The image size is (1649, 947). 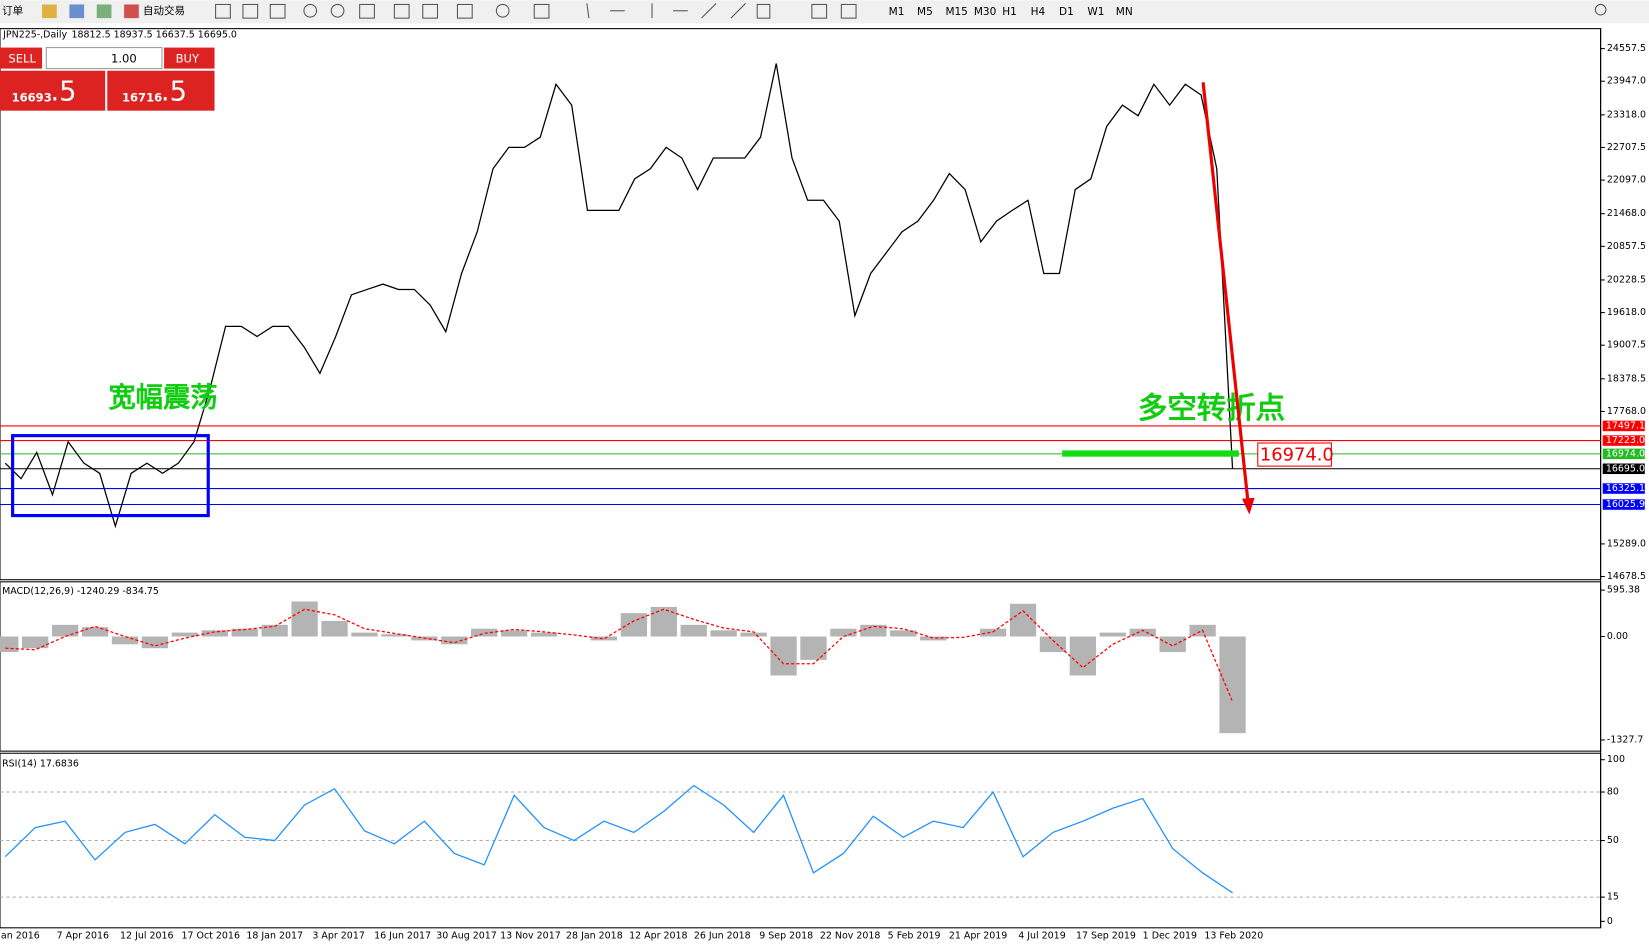 What do you see at coordinates (1626, 213) in the screenshot?
I see `y-tick-label: 21468.0` at bounding box center [1626, 213].